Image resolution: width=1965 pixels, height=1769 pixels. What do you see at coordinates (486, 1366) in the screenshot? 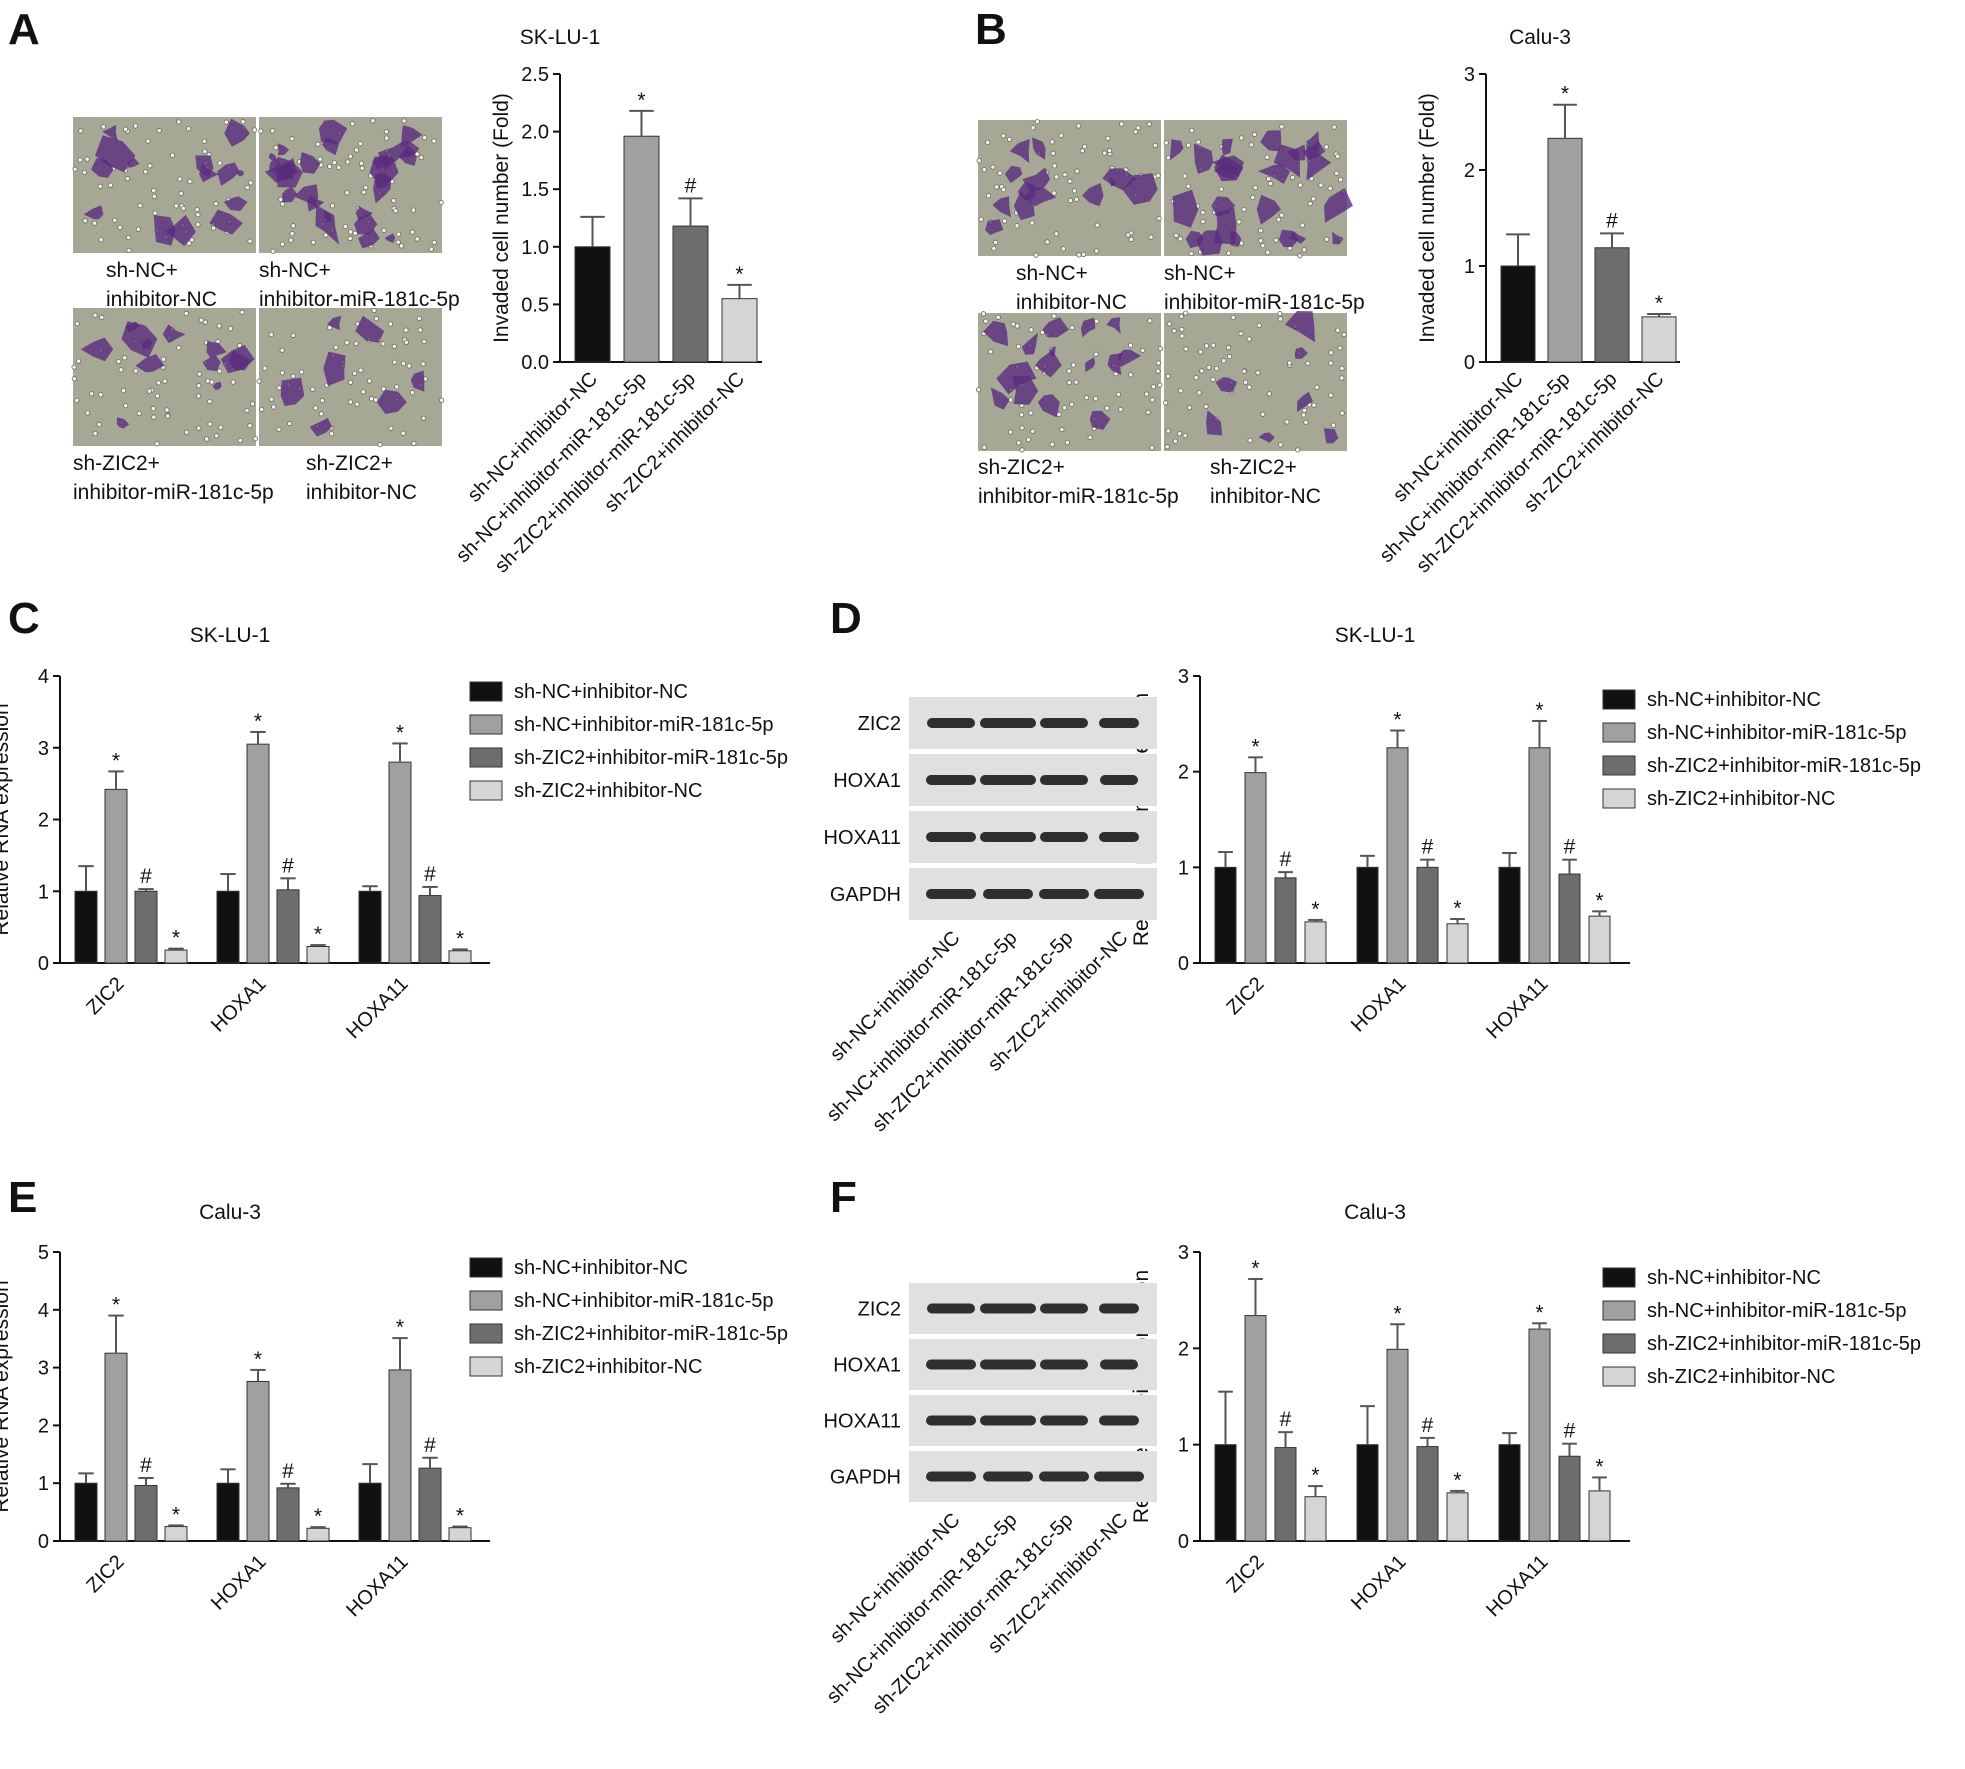
I see `legend-swatch` at bounding box center [486, 1366].